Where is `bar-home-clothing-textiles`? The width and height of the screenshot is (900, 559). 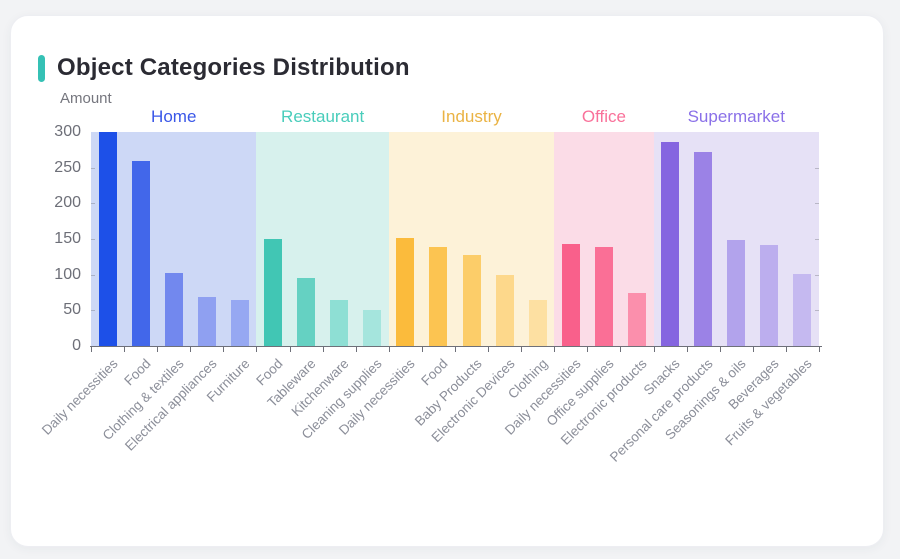 bar-home-clothing-textiles is located at coordinates (173, 309).